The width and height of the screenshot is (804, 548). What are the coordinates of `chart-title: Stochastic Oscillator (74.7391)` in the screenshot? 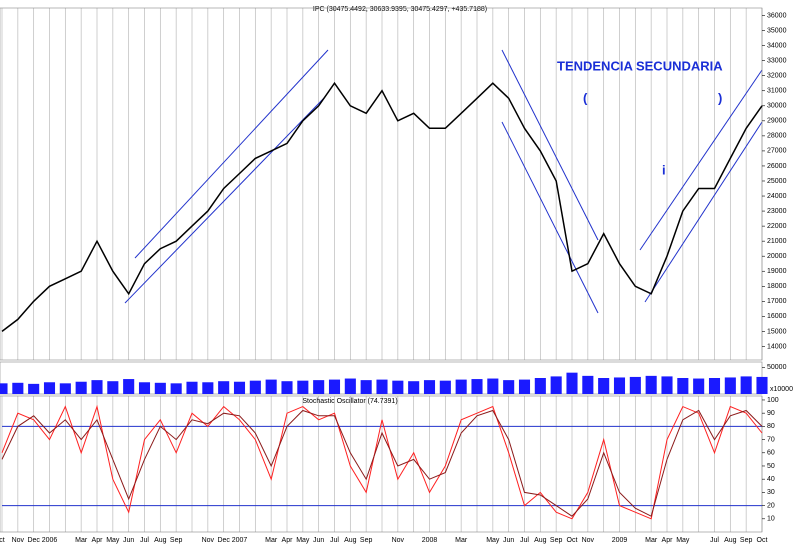 It's located at (349, 401).